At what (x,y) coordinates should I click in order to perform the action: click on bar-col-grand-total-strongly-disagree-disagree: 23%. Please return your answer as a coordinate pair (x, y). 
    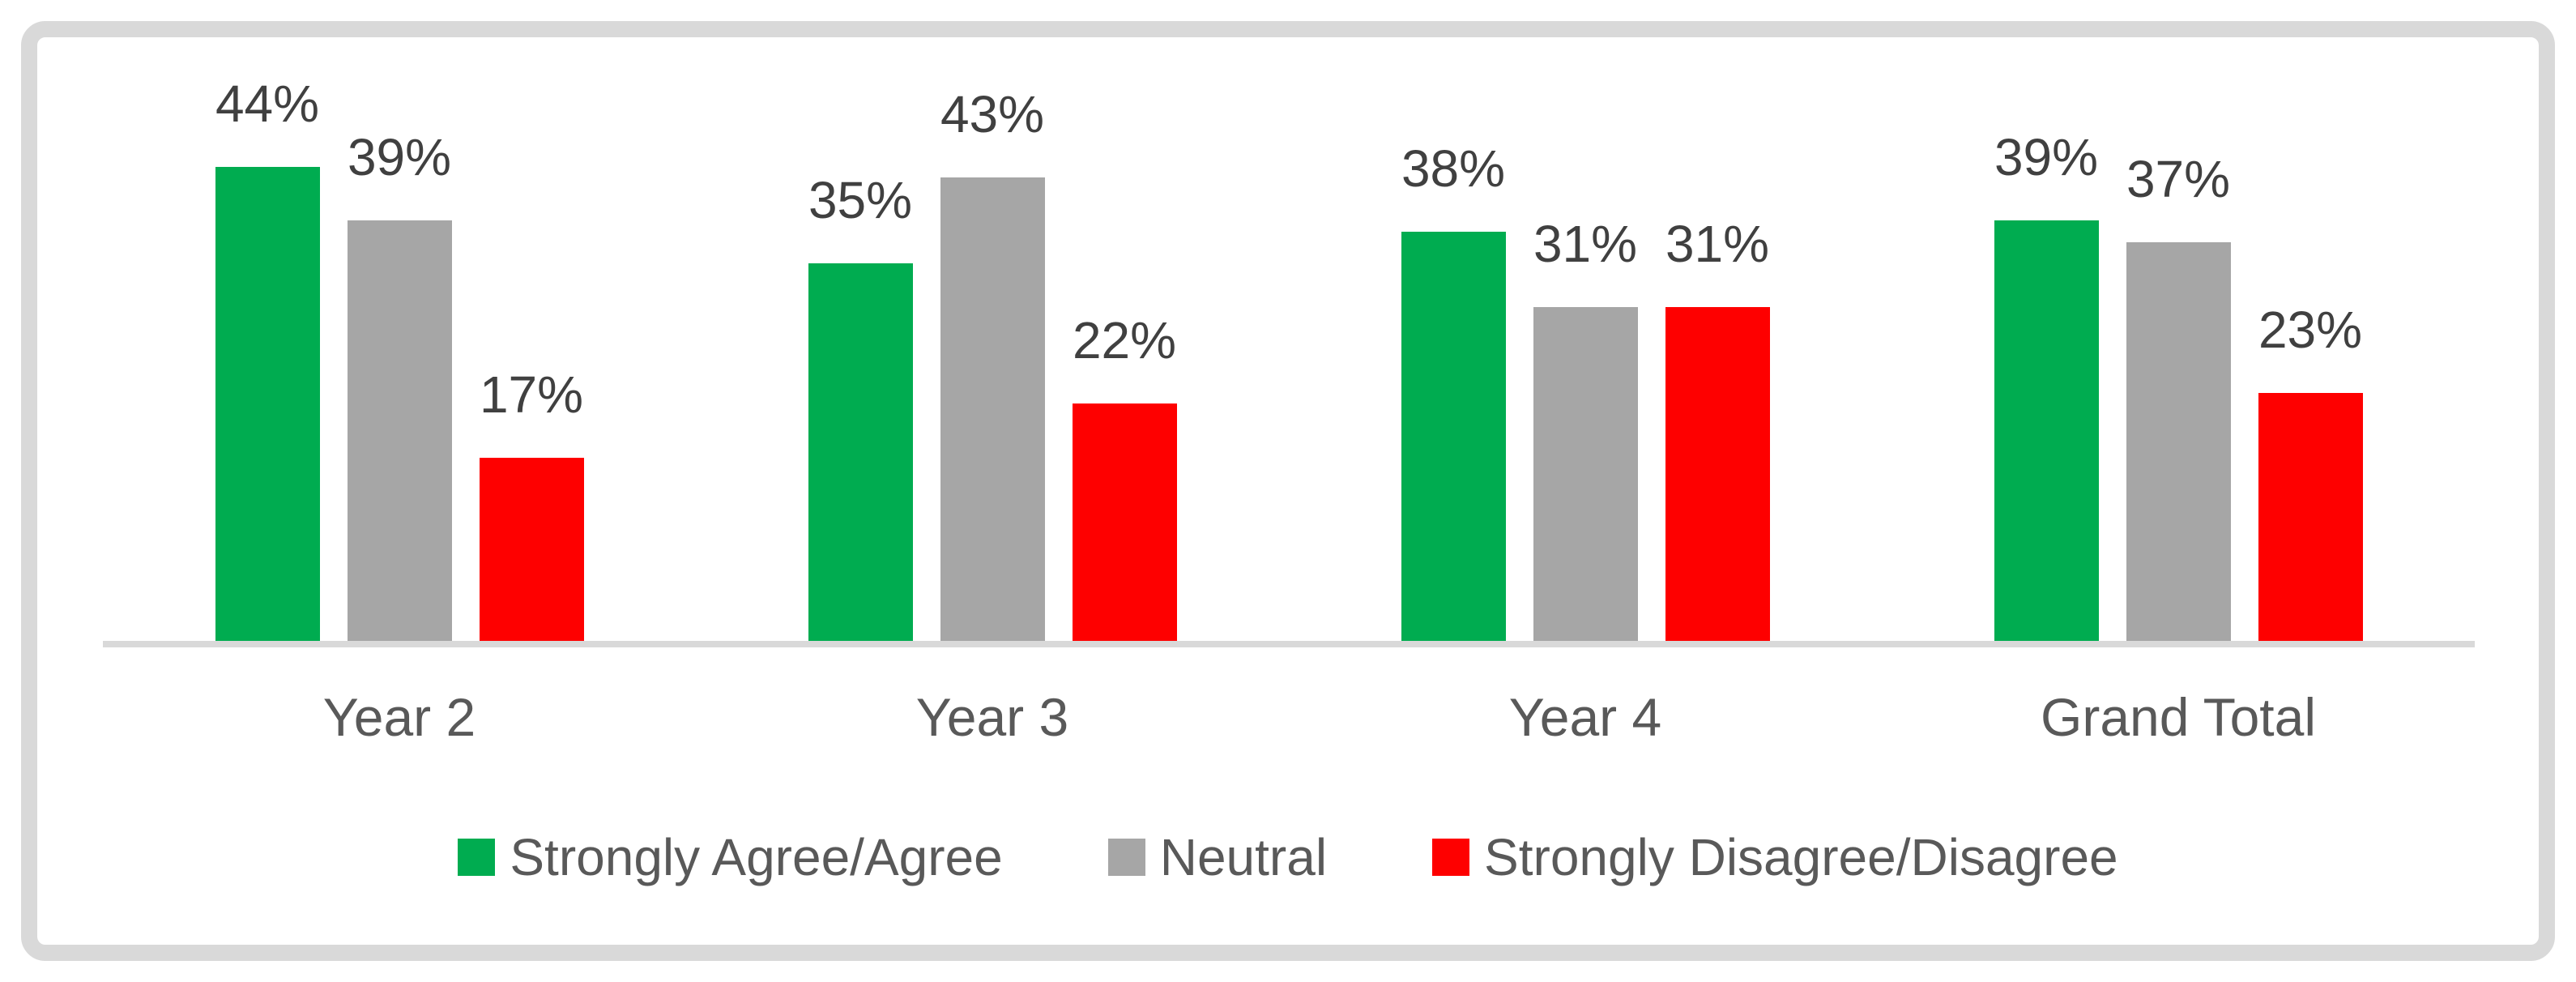
    Looking at the image, I should click on (2311, 320).